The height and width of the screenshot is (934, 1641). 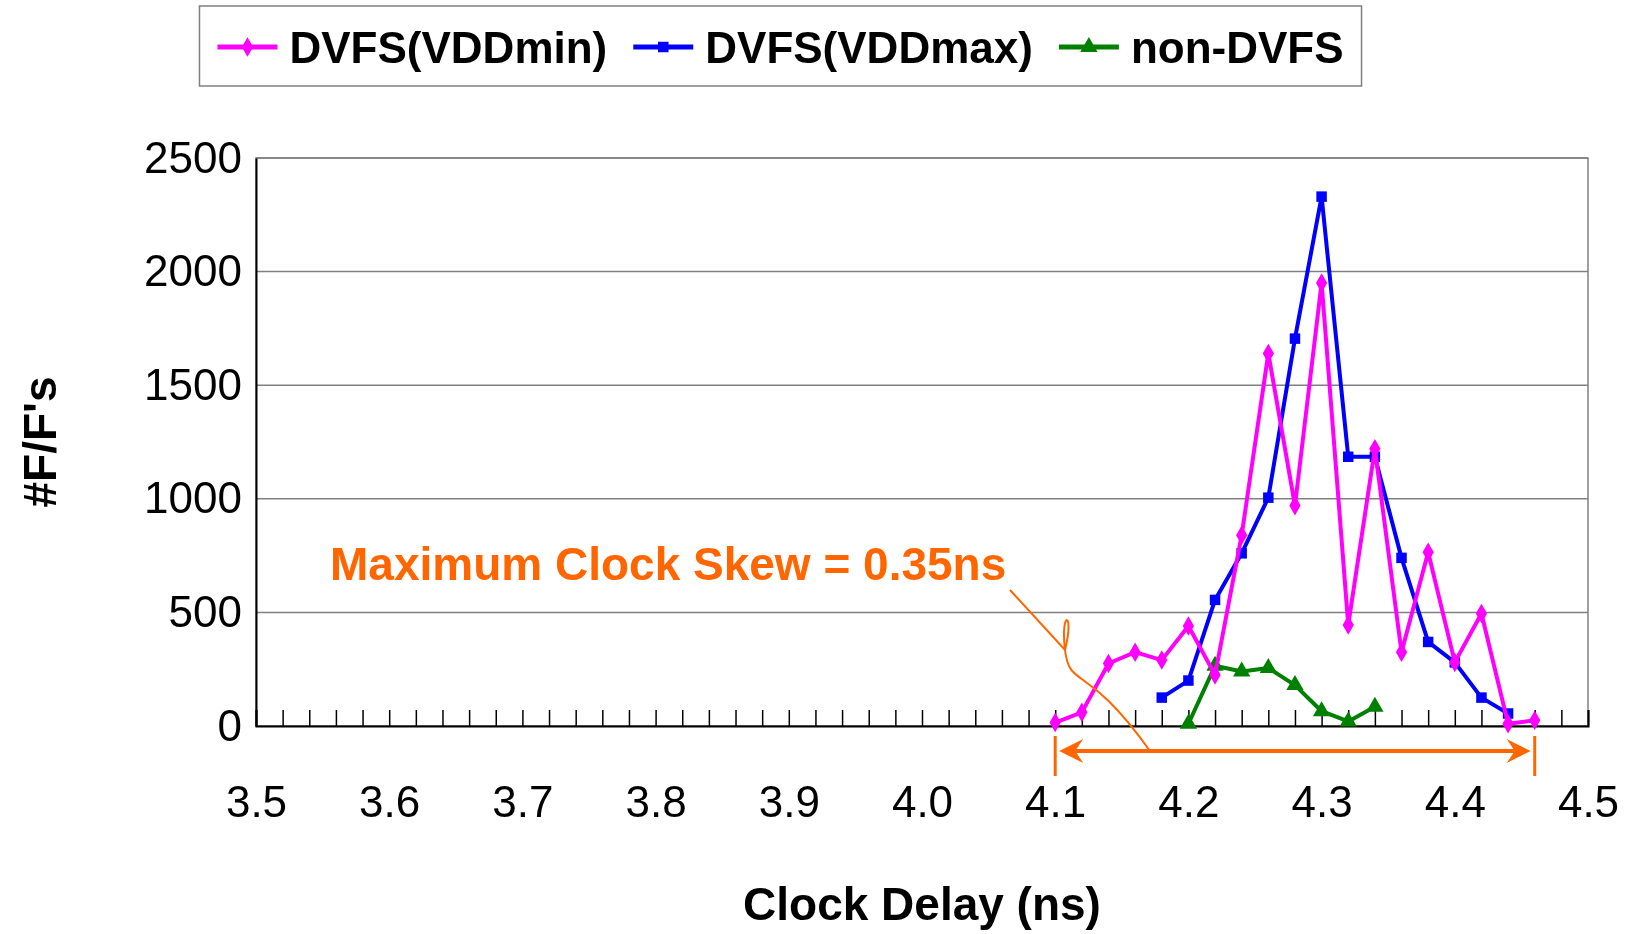 What do you see at coordinates (390, 802) in the screenshot?
I see `x-tick-label: 3.6` at bounding box center [390, 802].